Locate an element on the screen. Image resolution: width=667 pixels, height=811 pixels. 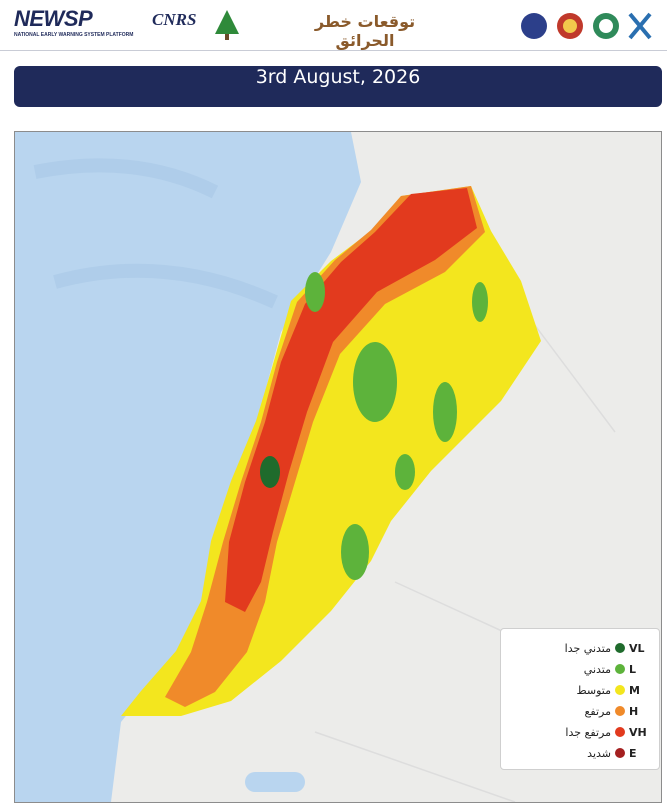
legend-item: مرتفع H is located at coordinates (617, 711).